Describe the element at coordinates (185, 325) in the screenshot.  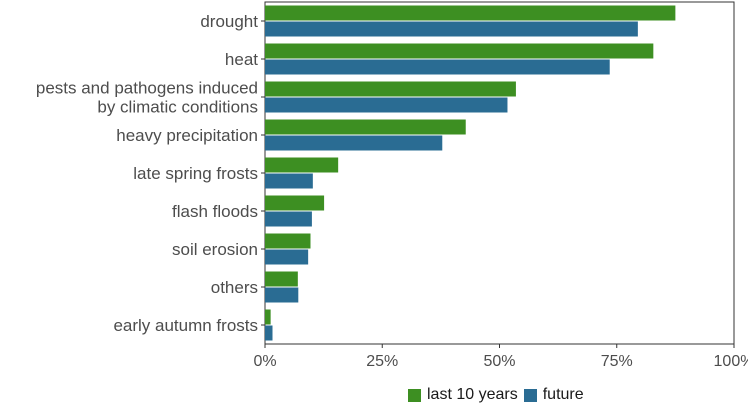
I see `category-label-8: early autumn frosts` at that location.